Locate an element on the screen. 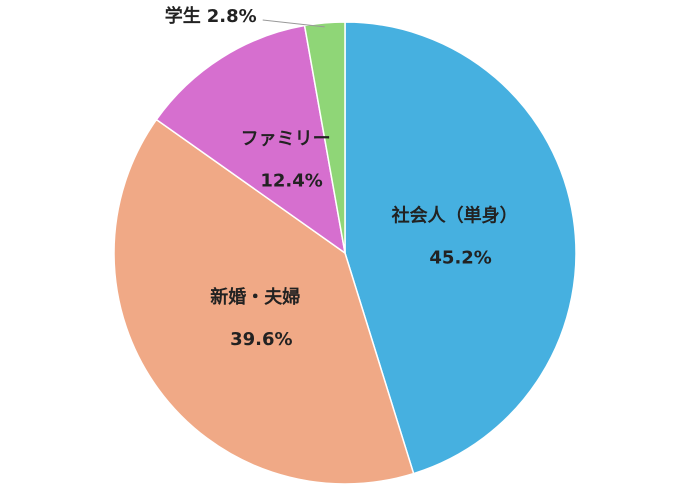  category-label: ファミリー is located at coordinates (286, 138).